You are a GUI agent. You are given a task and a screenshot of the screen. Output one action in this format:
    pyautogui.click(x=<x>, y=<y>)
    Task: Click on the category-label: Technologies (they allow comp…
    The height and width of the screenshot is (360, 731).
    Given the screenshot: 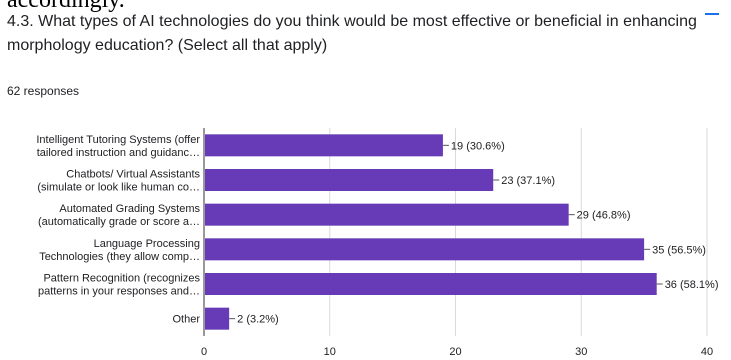 What is the action you would take?
    pyautogui.click(x=119, y=257)
    